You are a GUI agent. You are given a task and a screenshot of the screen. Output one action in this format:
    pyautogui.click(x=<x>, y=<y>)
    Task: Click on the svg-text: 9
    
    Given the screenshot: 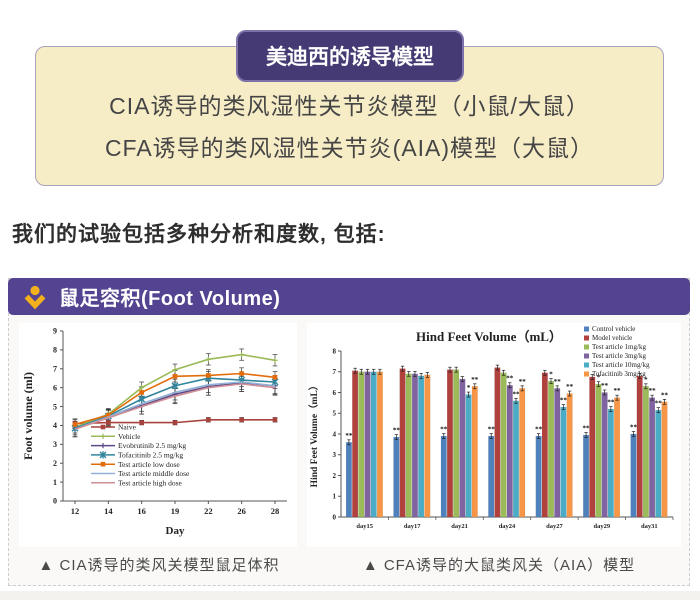 What is the action you would take?
    pyautogui.click(x=55, y=331)
    